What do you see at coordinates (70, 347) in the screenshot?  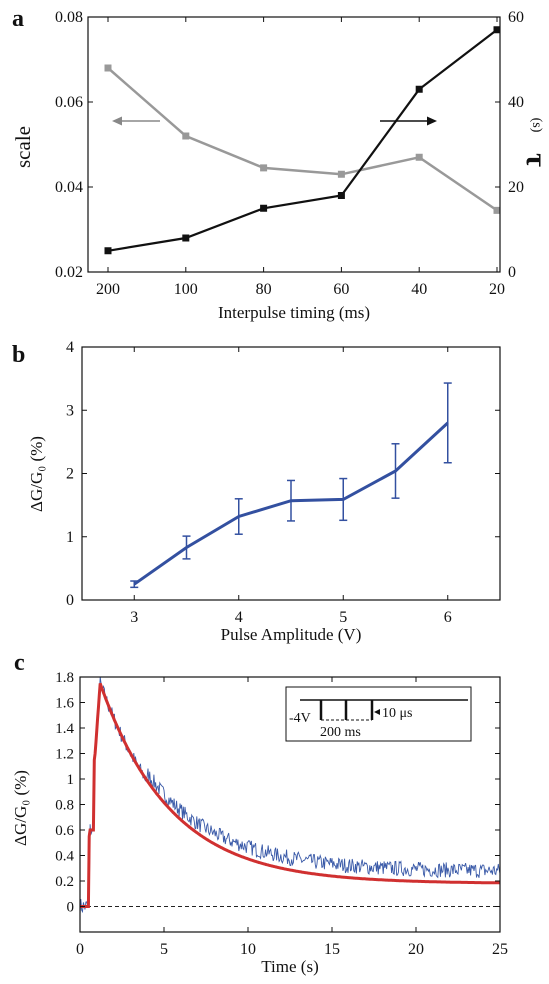 I see `panel-b-ytick-label: 4` at bounding box center [70, 347].